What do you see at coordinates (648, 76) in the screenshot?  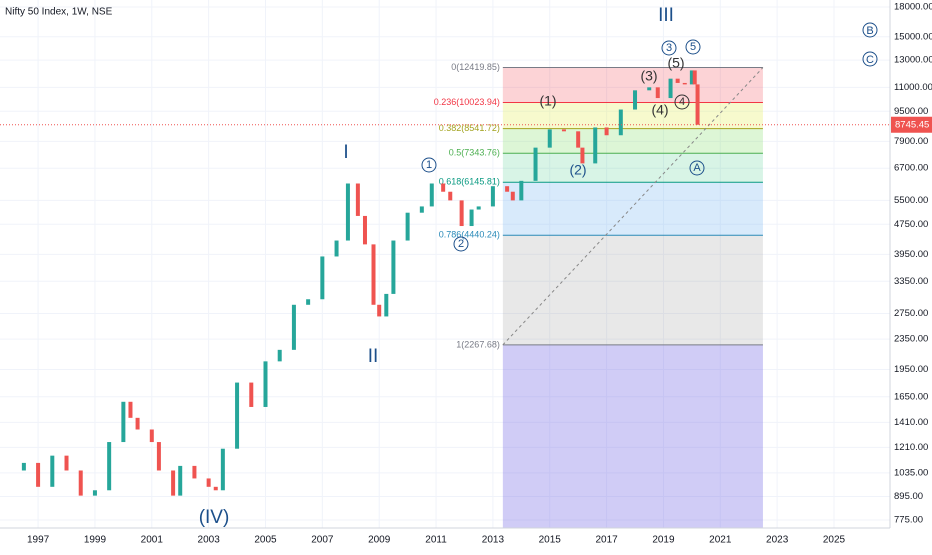 I see `wave-label: (3)` at bounding box center [648, 76].